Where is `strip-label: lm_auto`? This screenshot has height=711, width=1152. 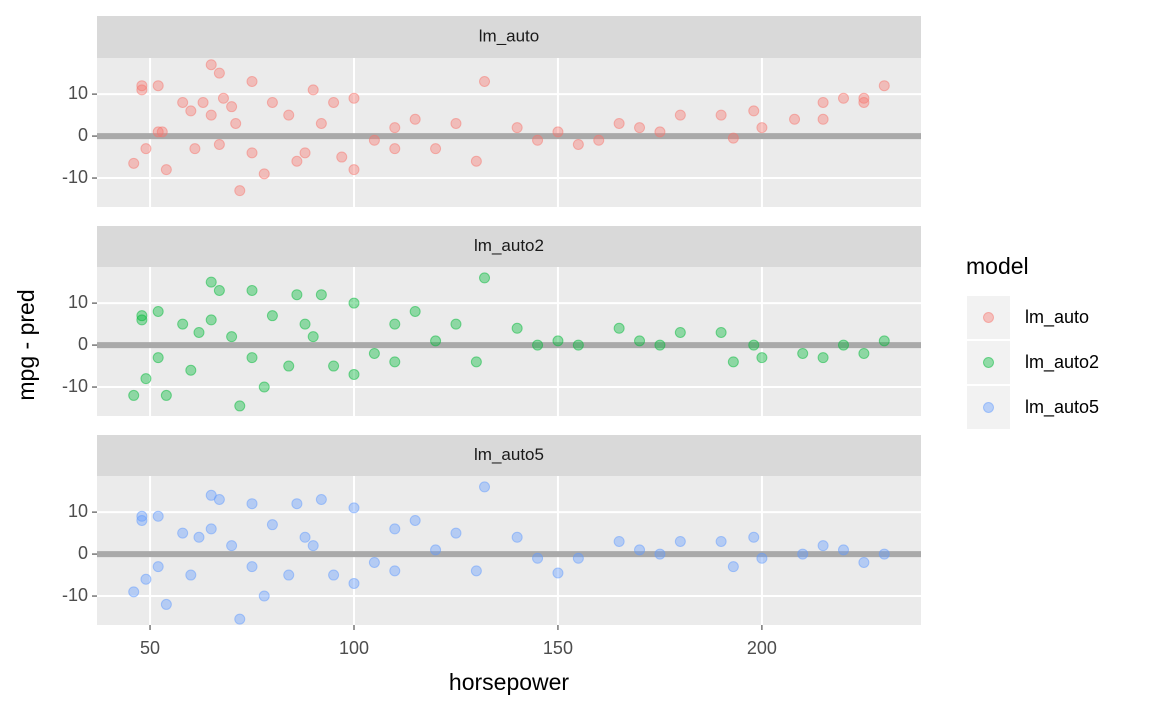
strip-label: lm_auto is located at coordinates (509, 35).